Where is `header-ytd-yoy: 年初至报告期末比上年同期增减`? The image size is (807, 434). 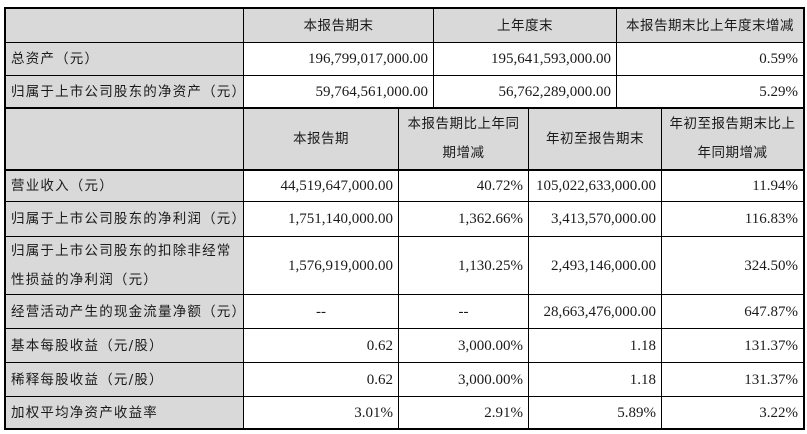
header-ytd-yoy: 年初至报告期末比上年同期增减 is located at coordinates (732, 139).